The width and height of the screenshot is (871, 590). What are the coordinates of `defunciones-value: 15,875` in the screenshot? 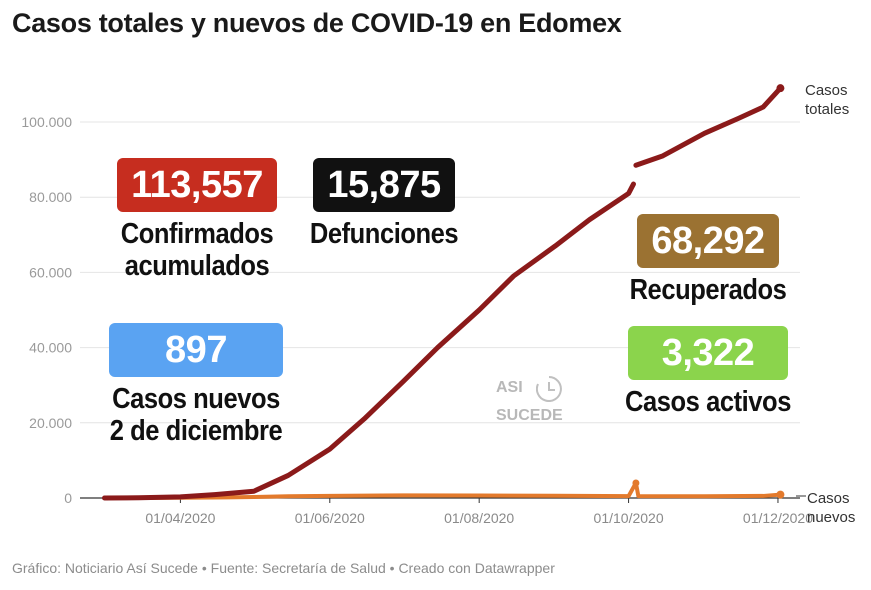 It's located at (384, 185).